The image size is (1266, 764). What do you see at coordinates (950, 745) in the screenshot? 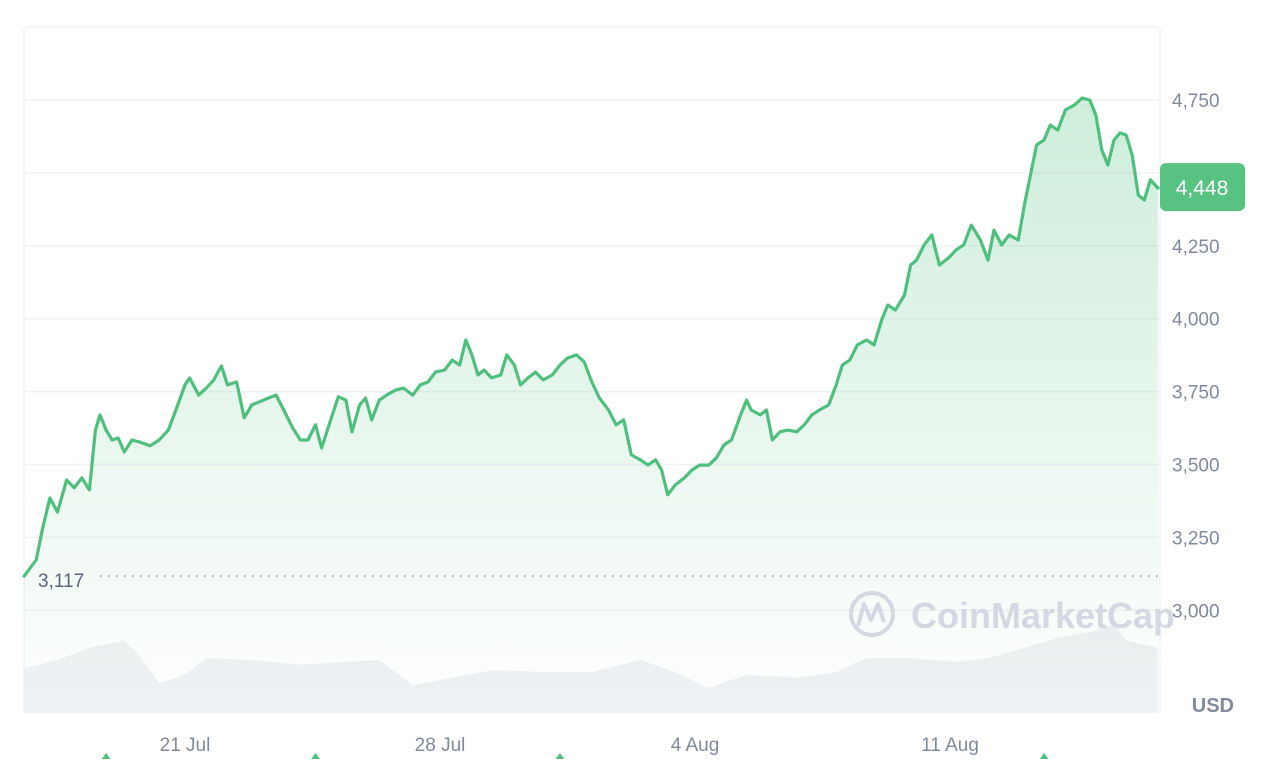
I see `x-tick-label: 11 Aug` at bounding box center [950, 745].